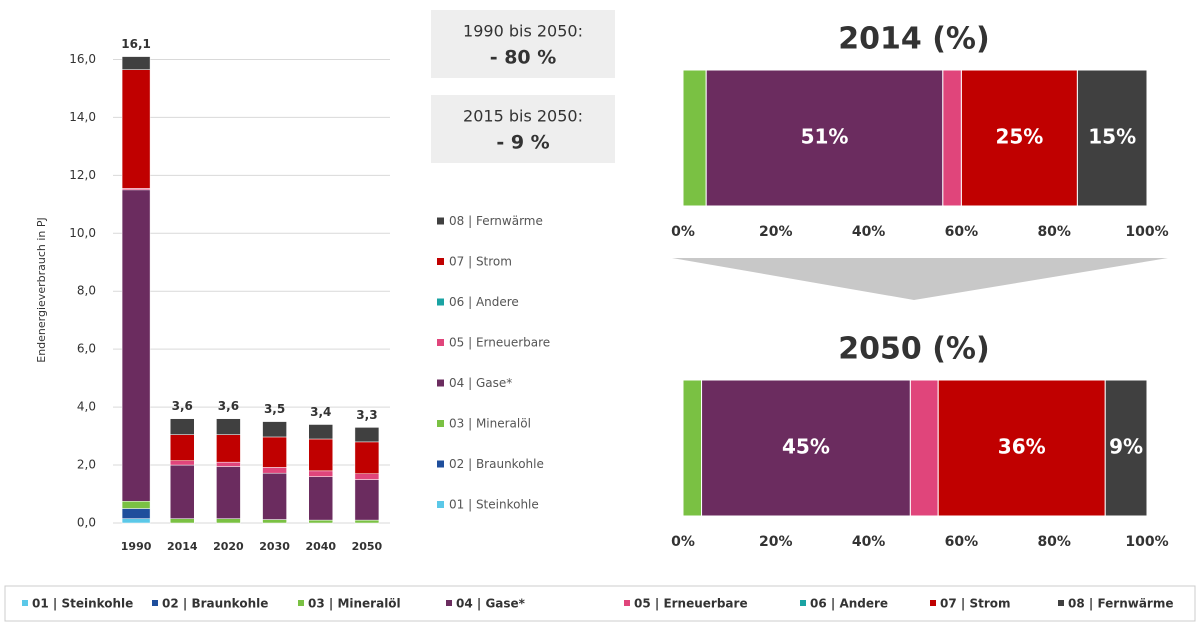 Image resolution: width=1201 pixels, height=623 pixels. I want to click on x-tick-label: 2050, so click(367, 546).